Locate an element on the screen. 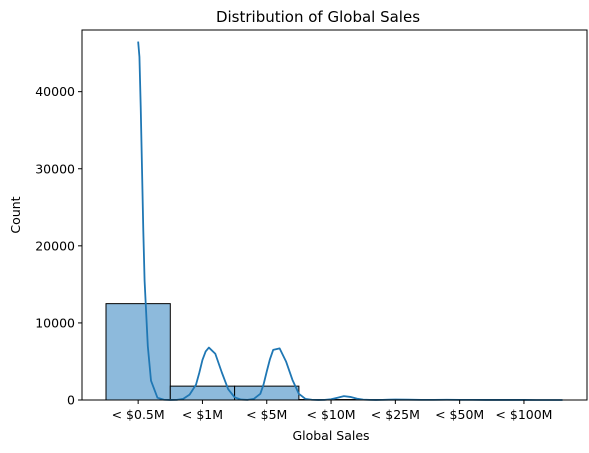 The height and width of the screenshot is (453, 589). y-tick-label-2: 20000 is located at coordinates (55, 245).